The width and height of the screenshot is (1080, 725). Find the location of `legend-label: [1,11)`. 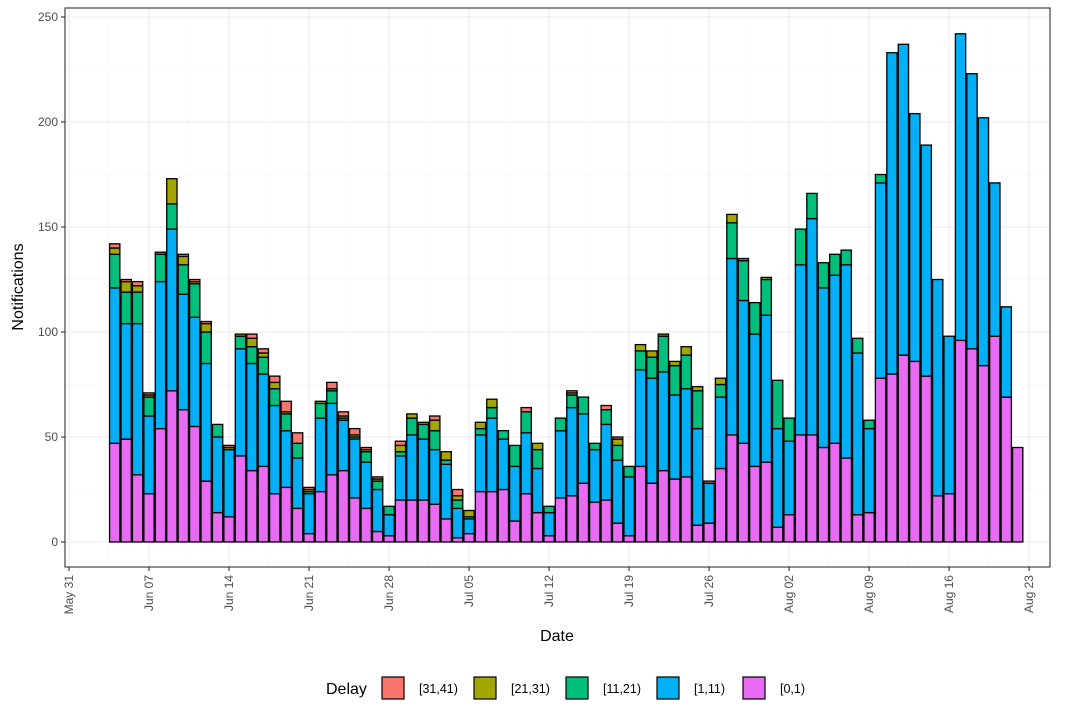

legend-label: [1,11) is located at coordinates (709, 689).